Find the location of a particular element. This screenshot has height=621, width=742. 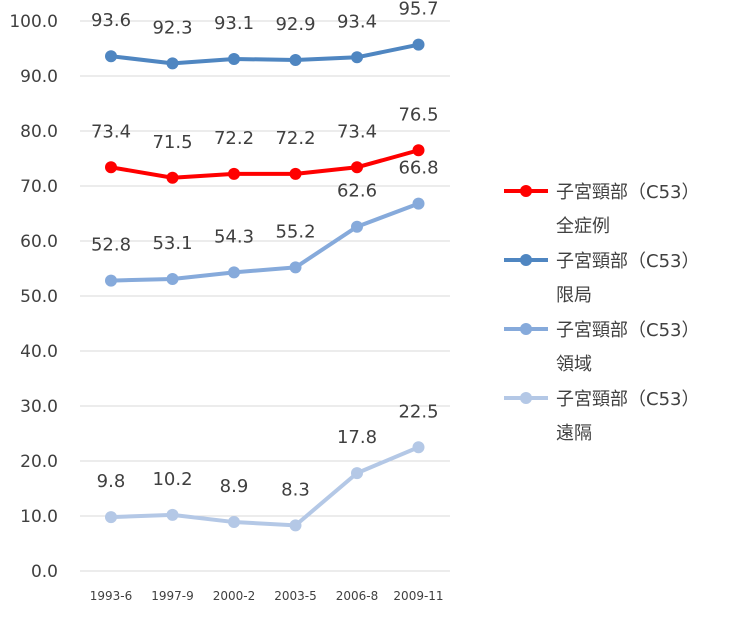

data-label: 8.9 is located at coordinates (234, 486).